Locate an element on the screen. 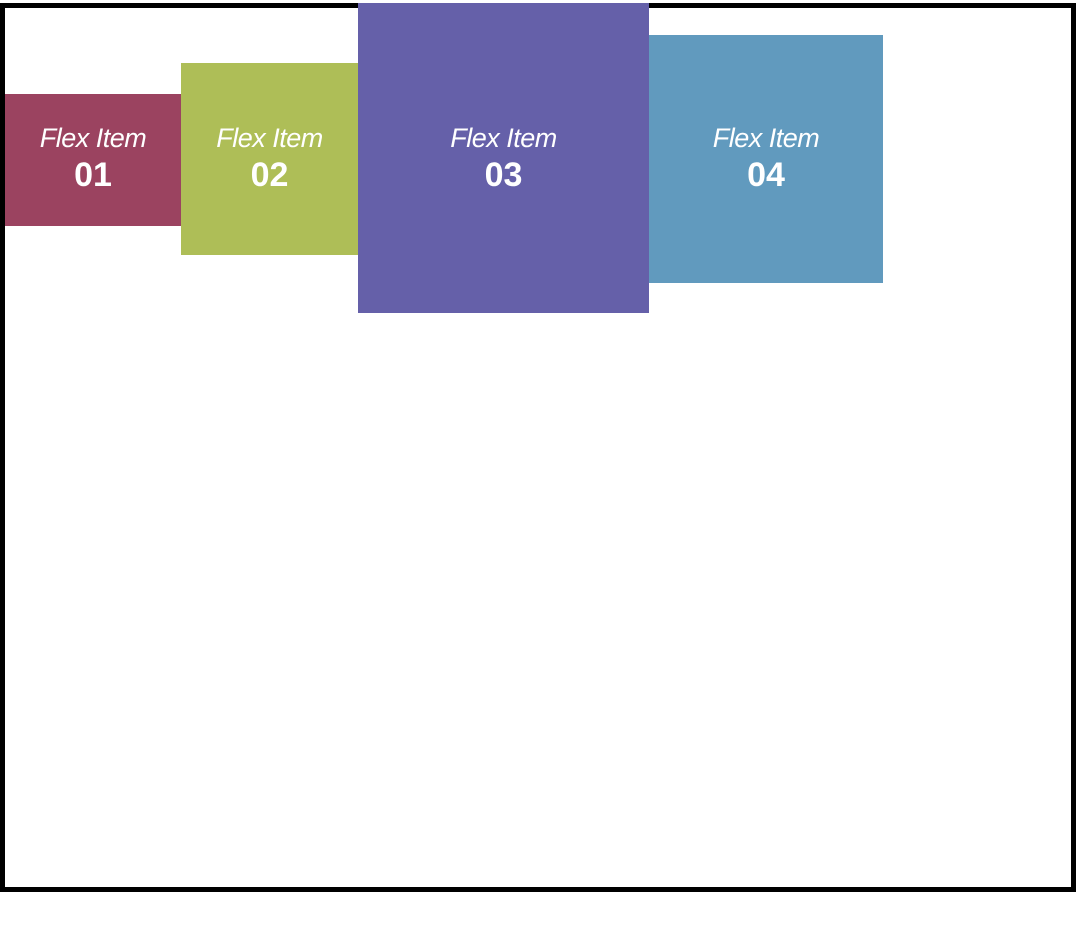  flex-item-number: 04 is located at coordinates (766, 175).